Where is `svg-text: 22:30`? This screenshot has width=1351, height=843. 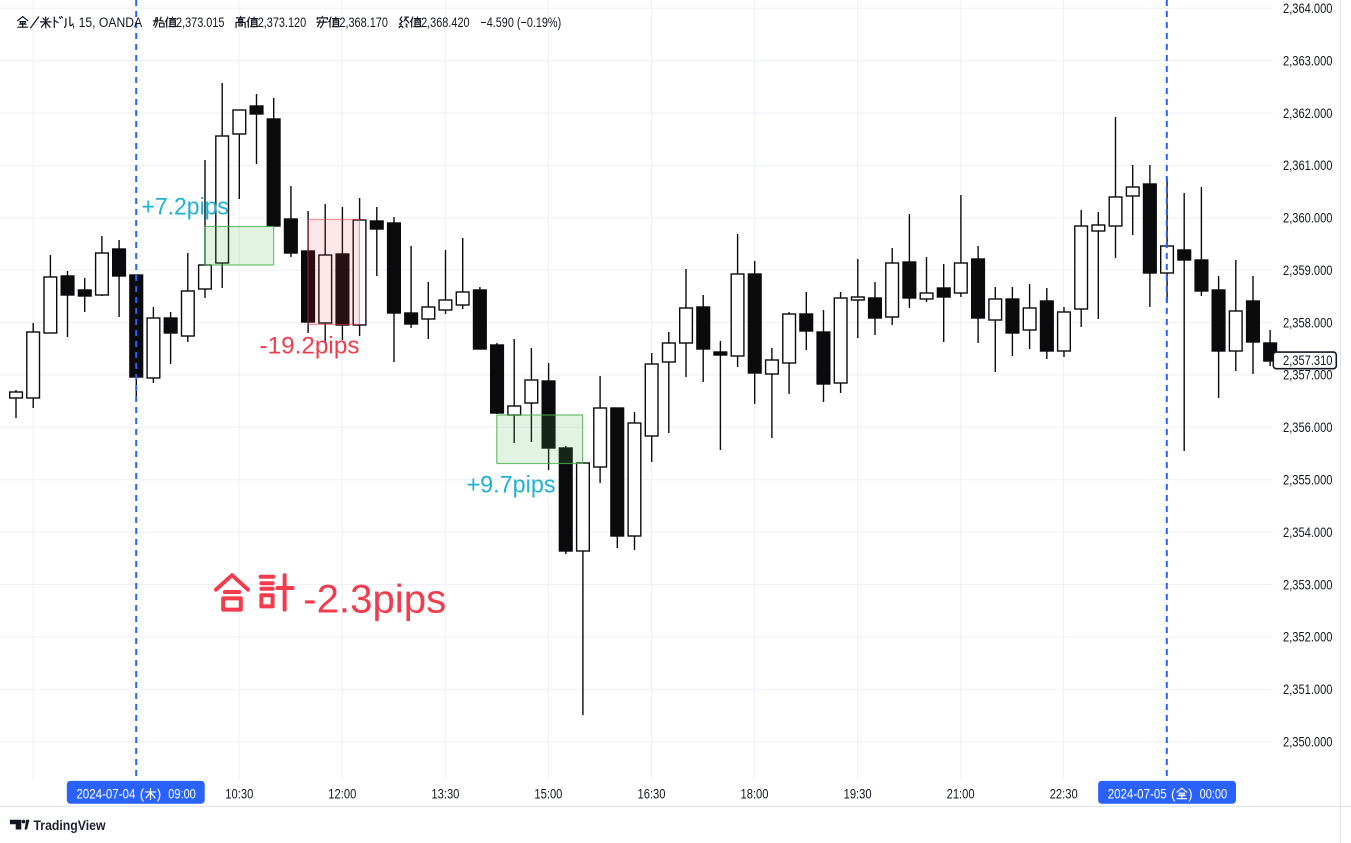 svg-text: 22:30 is located at coordinates (1064, 793).